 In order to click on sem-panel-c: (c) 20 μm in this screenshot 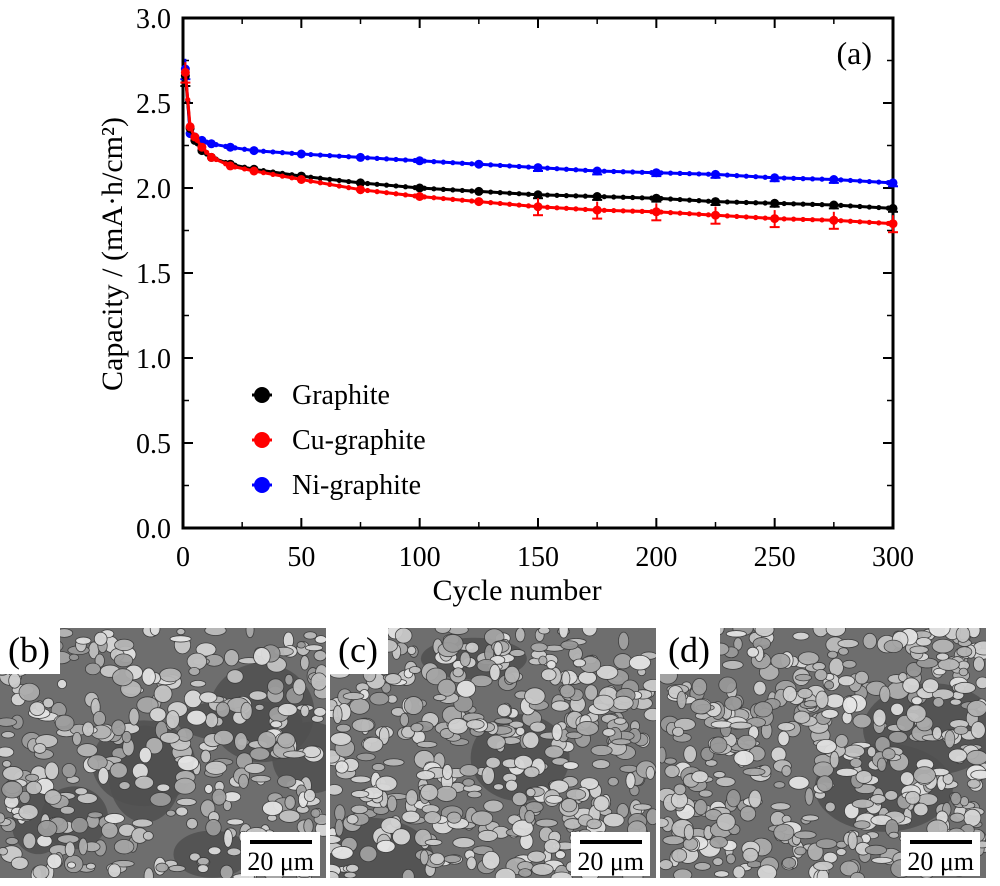, I will do `click(493, 753)`.